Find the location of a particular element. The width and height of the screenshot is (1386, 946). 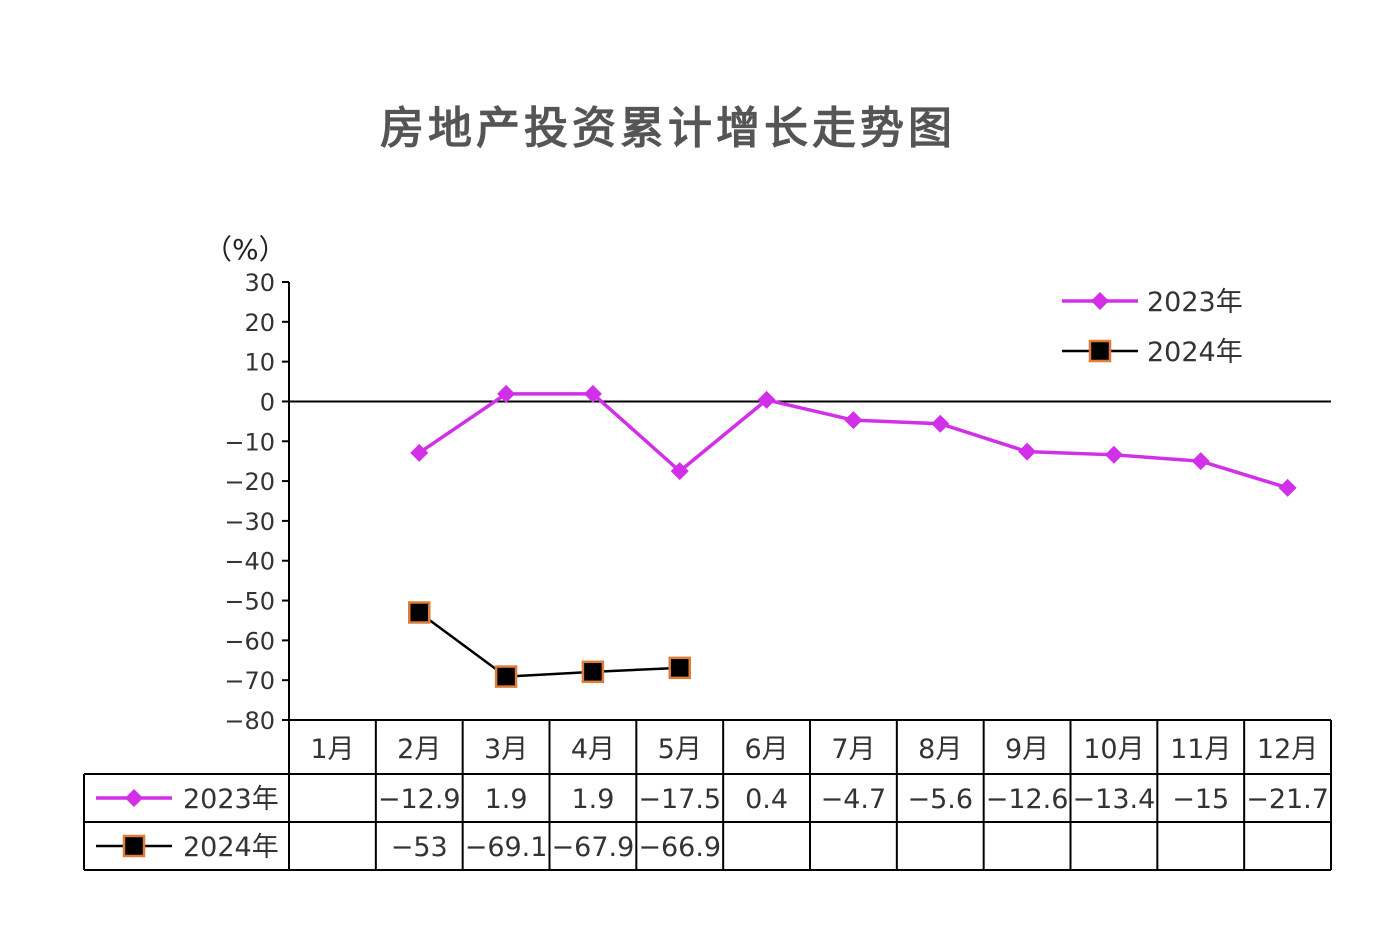

y-tick-label: 20 is located at coordinates (259, 323).